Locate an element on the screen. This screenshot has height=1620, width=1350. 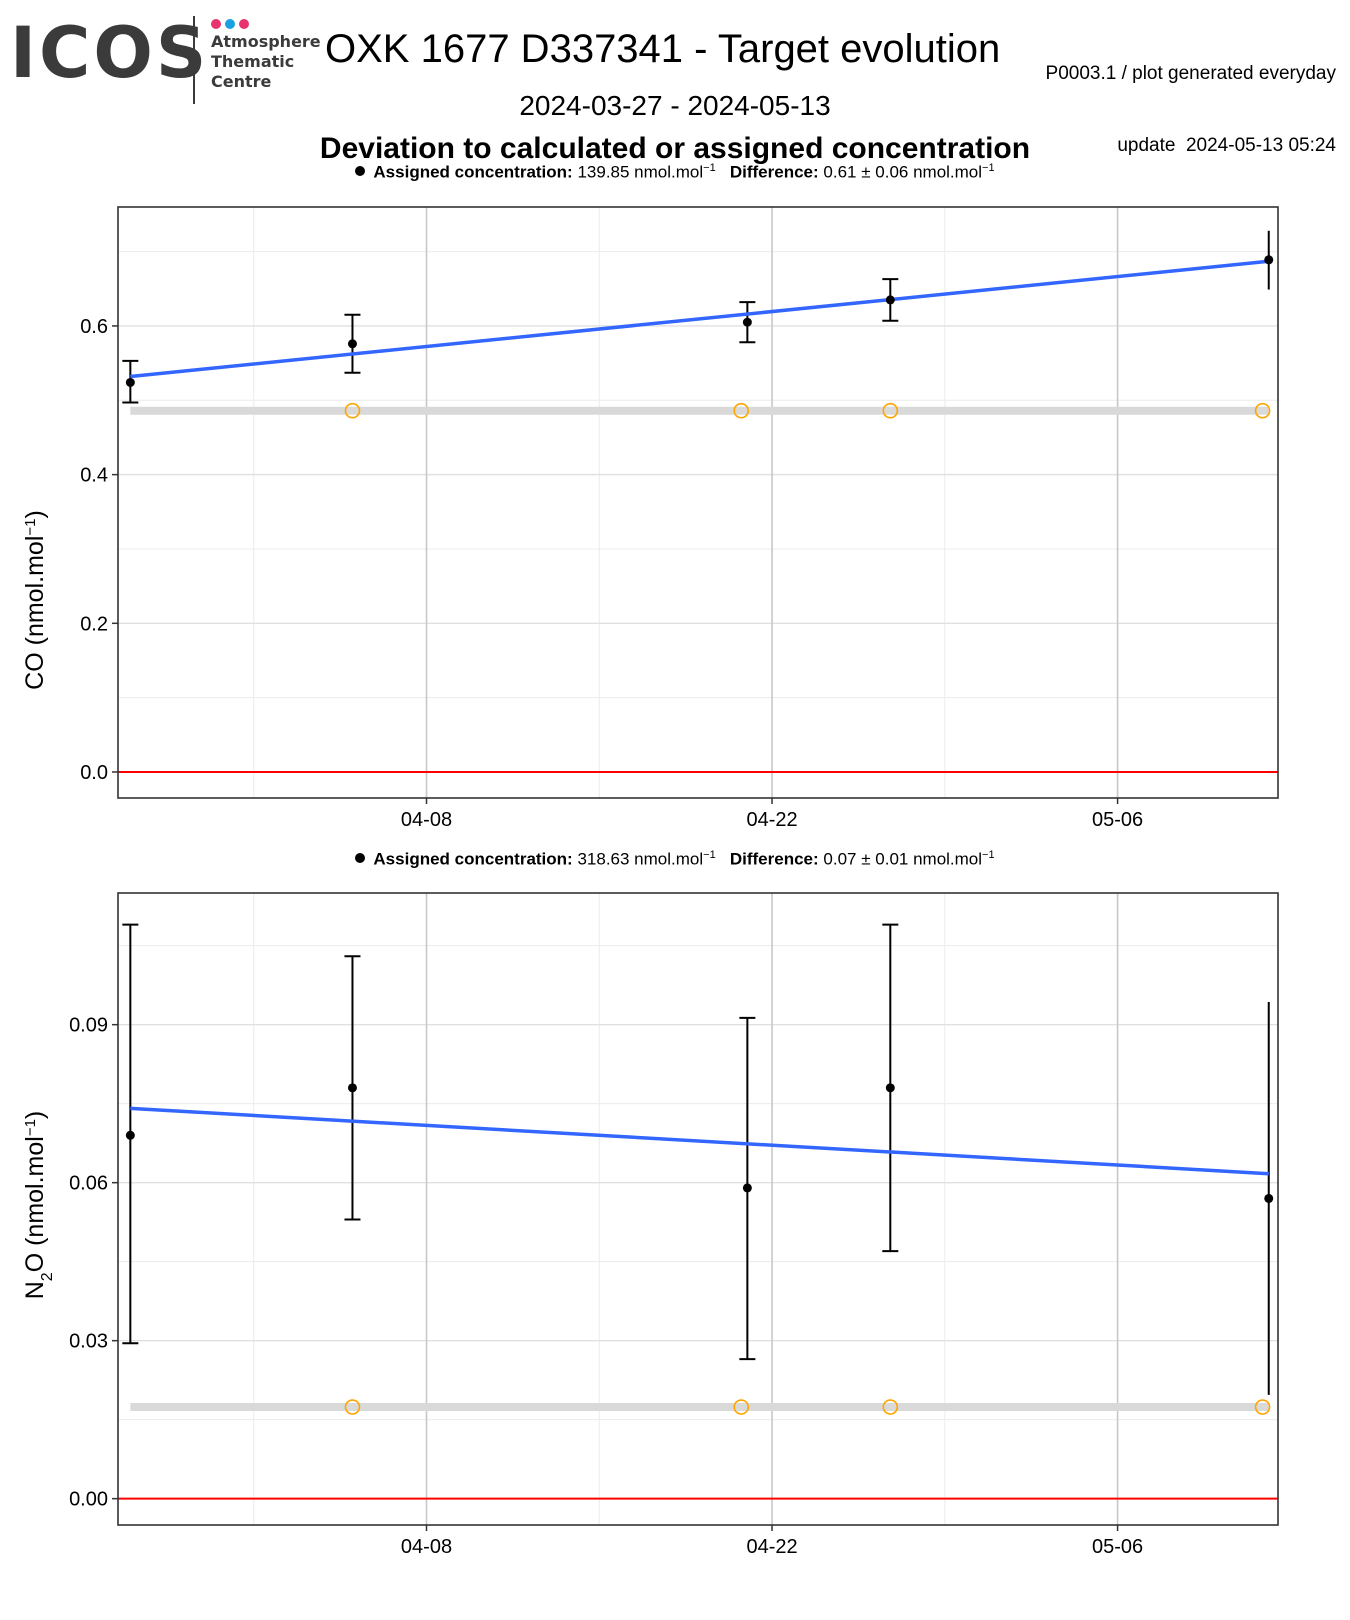
logo-dots-icon is located at coordinates (232, 22).